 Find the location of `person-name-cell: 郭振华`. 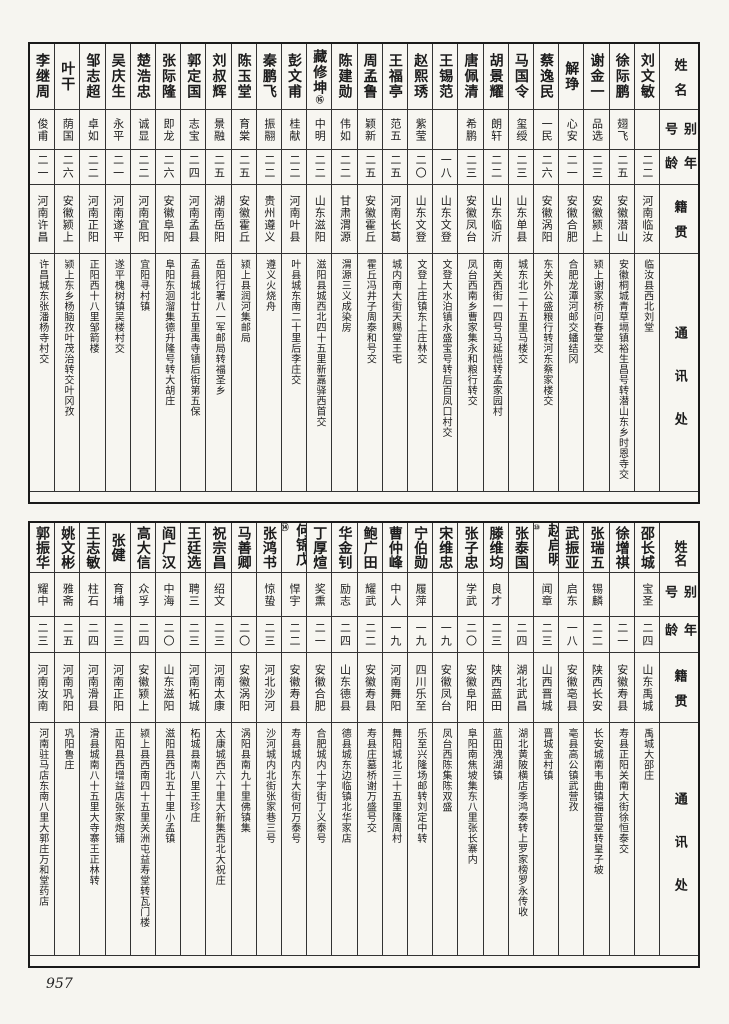

person-name-cell: 郭振华 is located at coordinates (42, 548).